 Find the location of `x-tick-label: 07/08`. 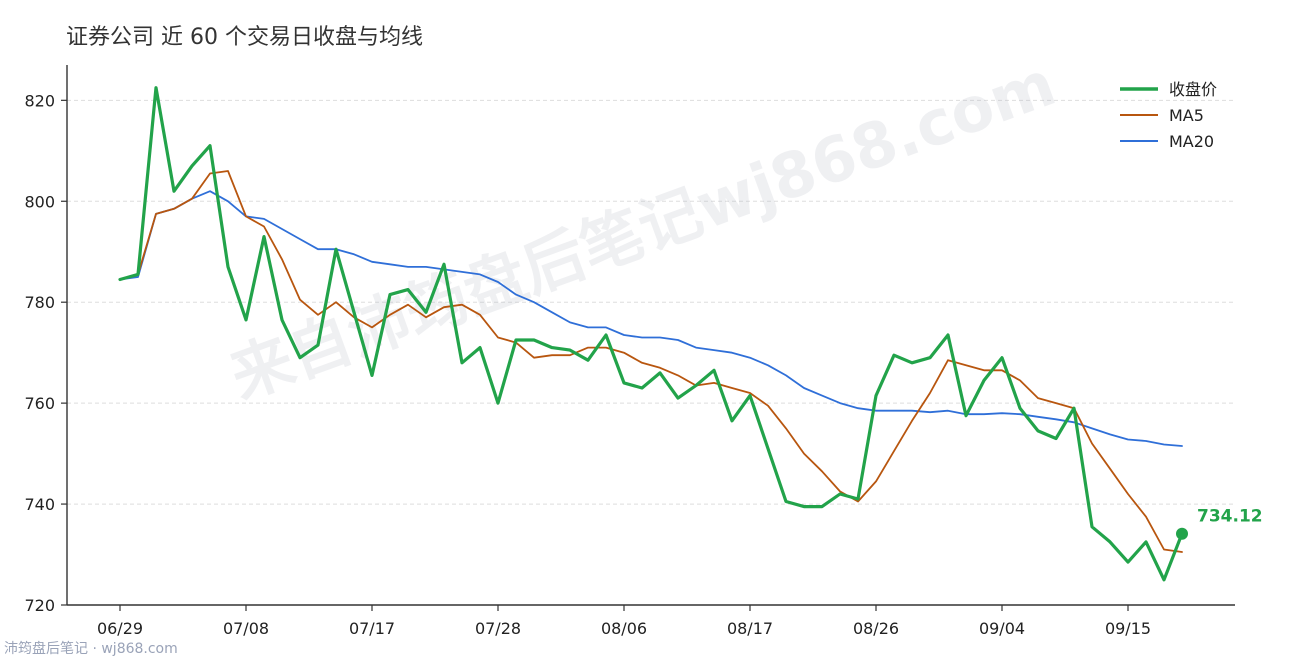

x-tick-label: 07/08 is located at coordinates (246, 628).